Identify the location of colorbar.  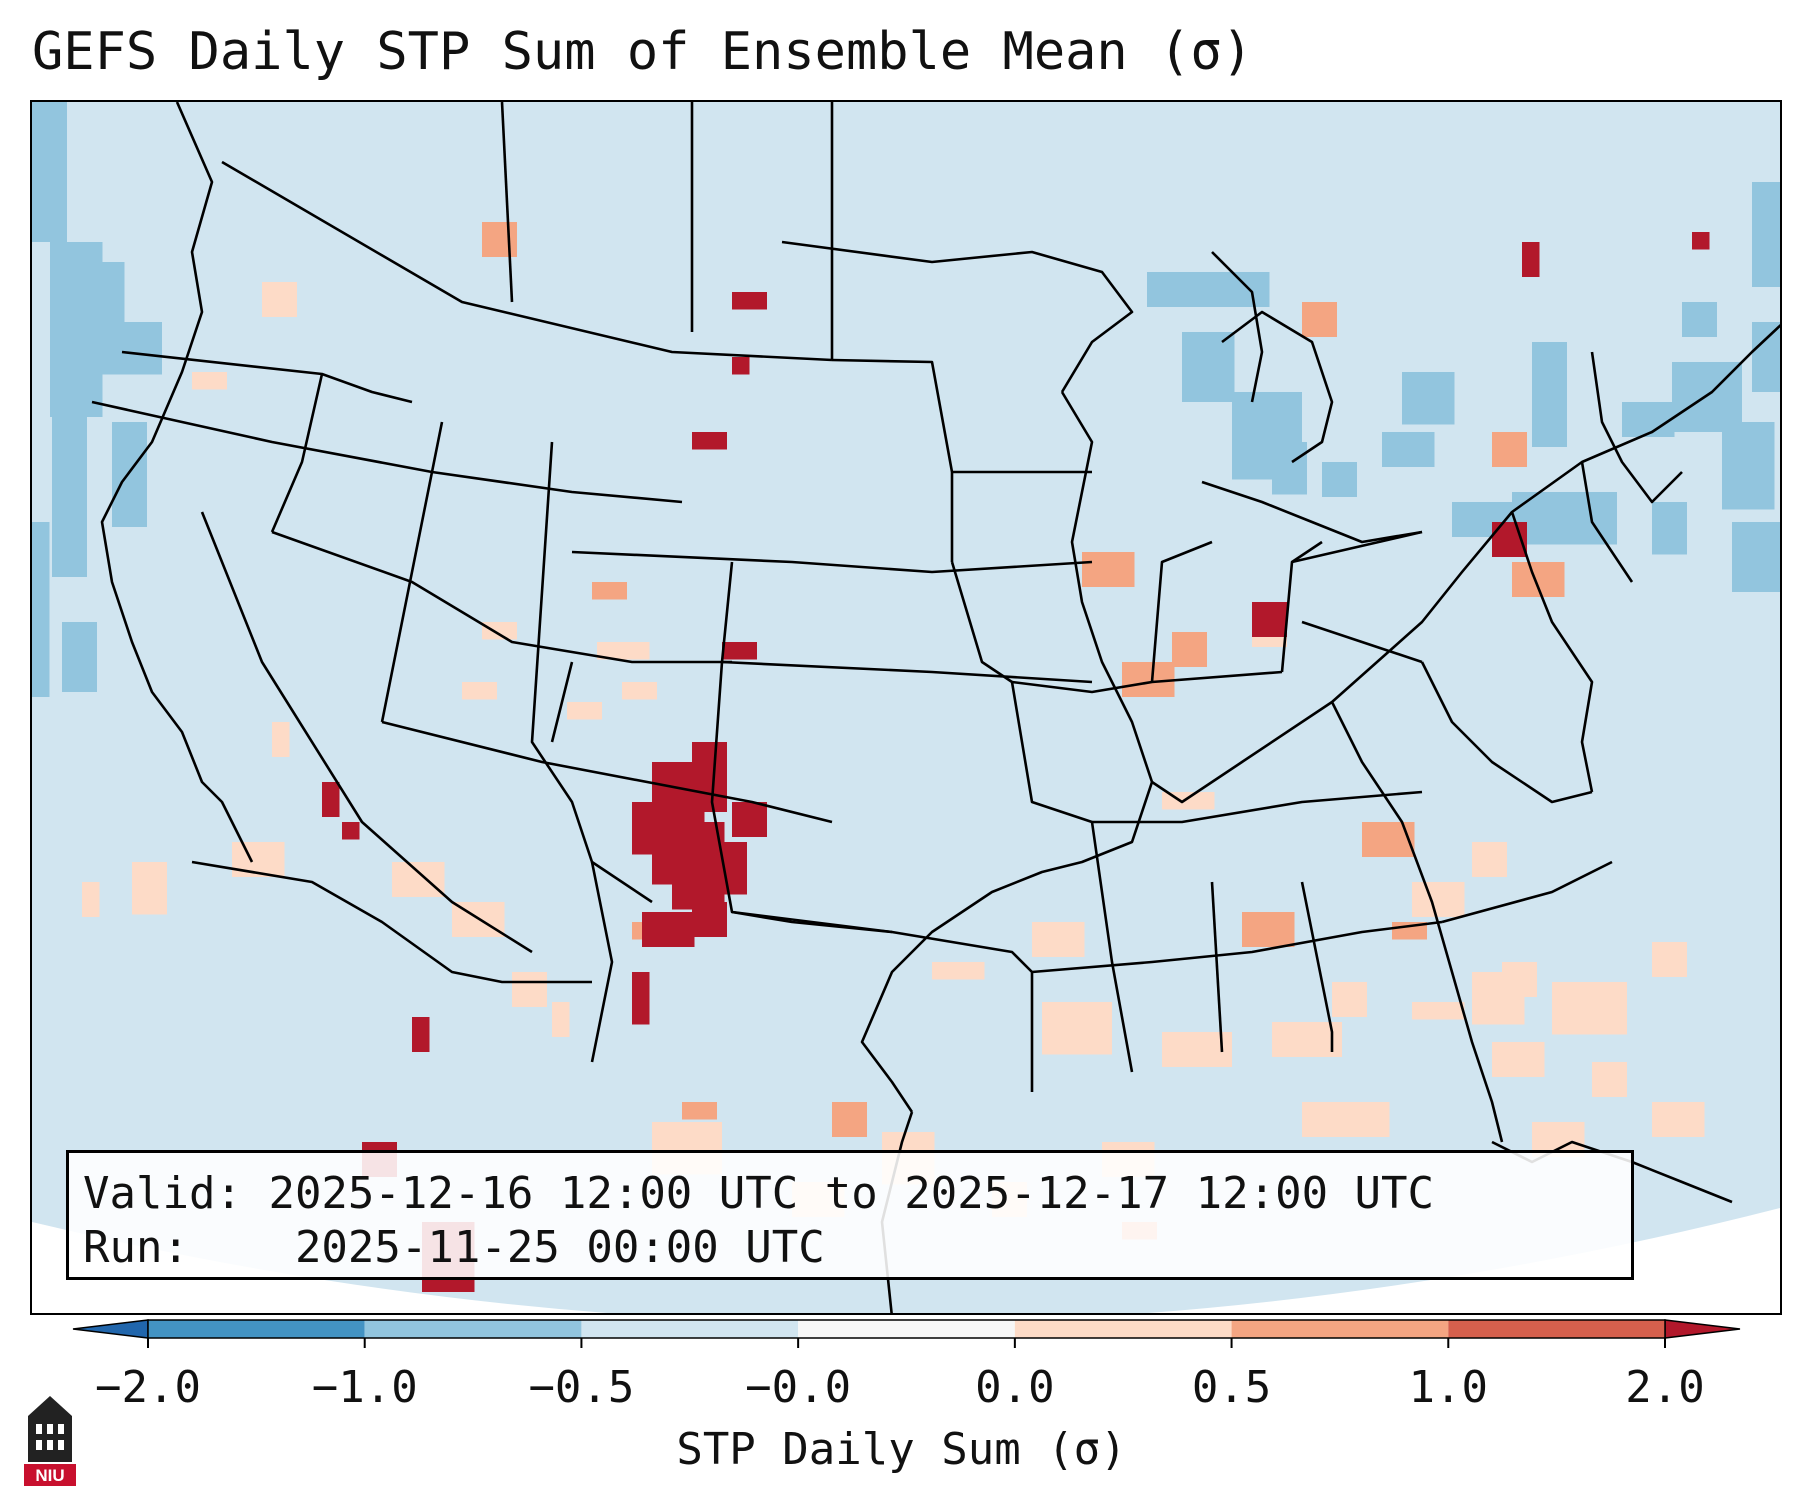
(906, 1333).